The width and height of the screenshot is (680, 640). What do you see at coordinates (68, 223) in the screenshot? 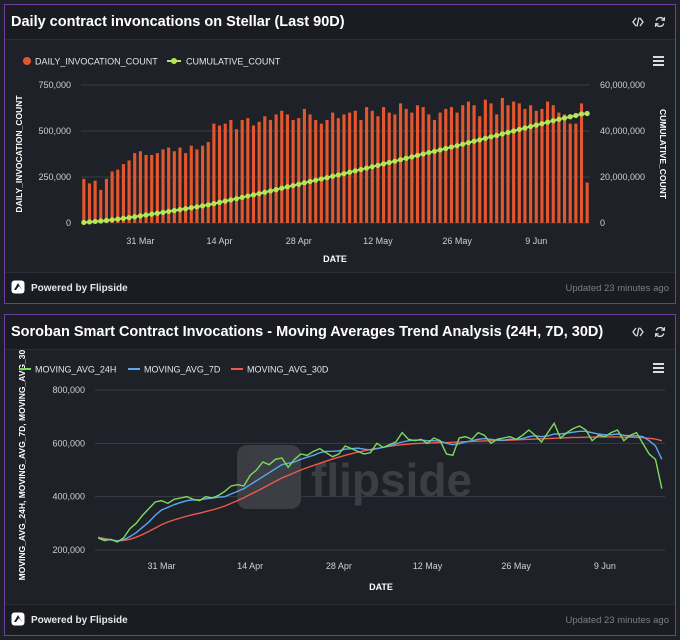
I see `y-tick-label: 0` at bounding box center [68, 223].